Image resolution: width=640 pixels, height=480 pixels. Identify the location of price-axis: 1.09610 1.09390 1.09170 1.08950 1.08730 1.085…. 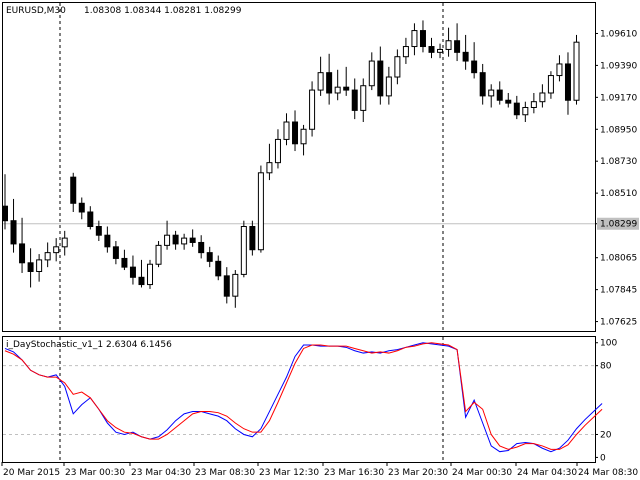
(617, 246).